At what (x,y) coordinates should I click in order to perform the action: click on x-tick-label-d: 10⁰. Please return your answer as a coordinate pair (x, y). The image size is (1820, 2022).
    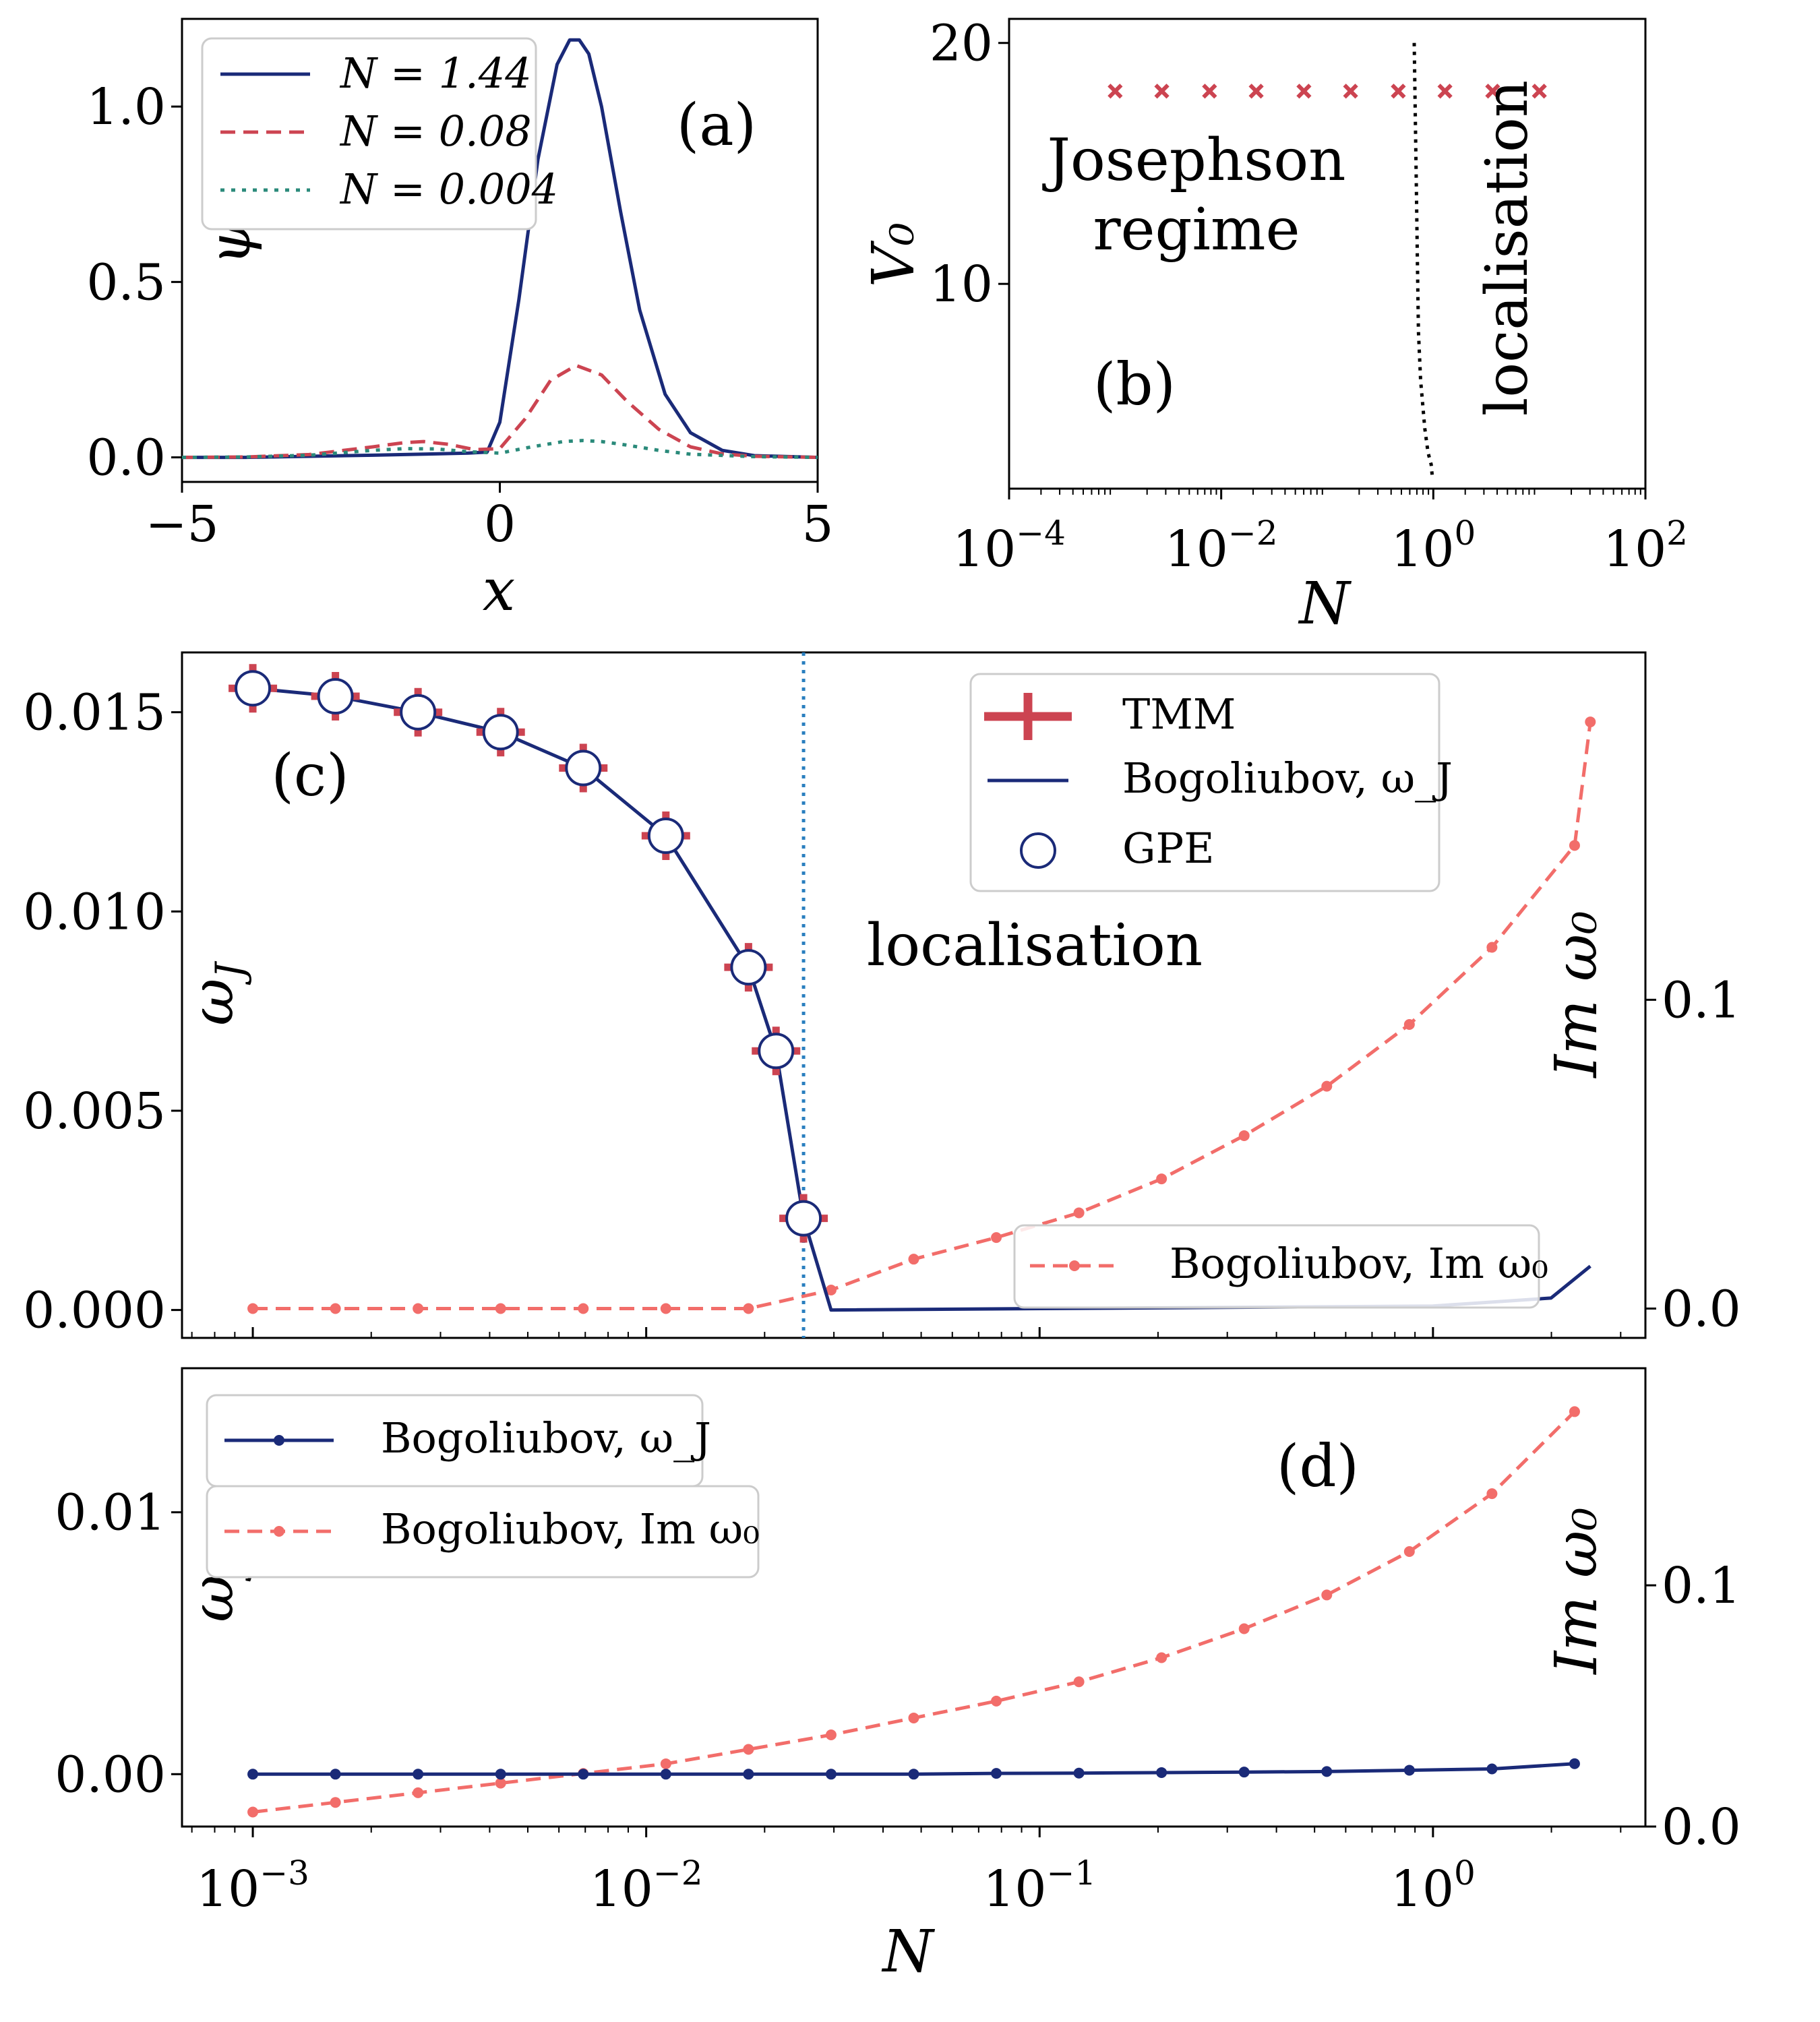
    Looking at the image, I should click on (1433, 1886).